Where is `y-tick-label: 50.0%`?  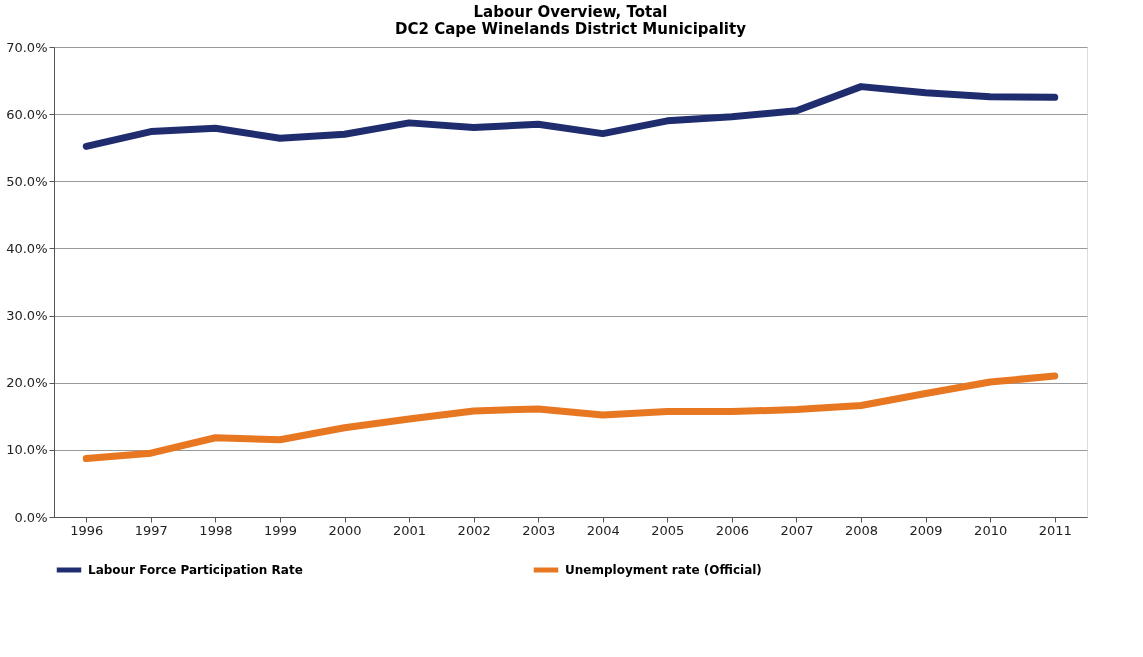 y-tick-label: 50.0% is located at coordinates (27, 181).